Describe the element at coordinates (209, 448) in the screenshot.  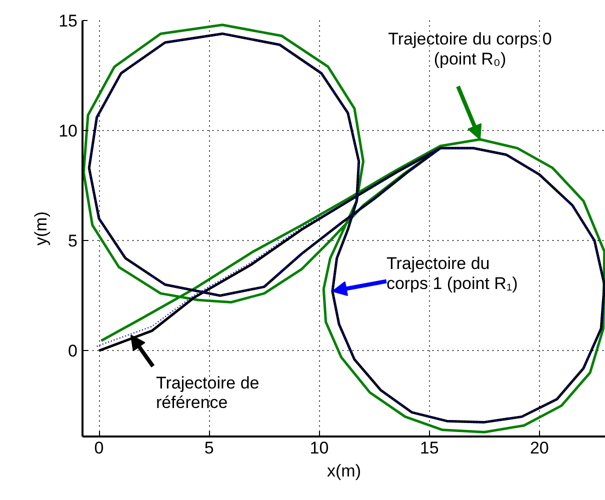
I see `x-tick-label: 5` at that location.